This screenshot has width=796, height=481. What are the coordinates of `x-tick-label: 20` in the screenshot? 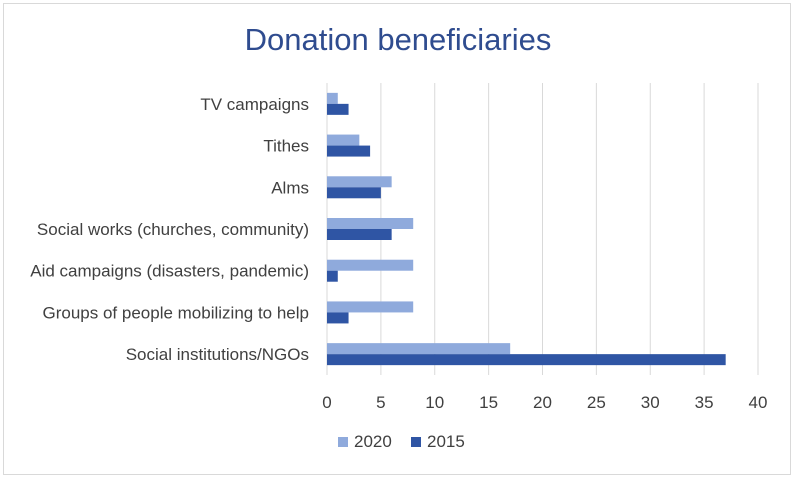 It's located at (542, 402).